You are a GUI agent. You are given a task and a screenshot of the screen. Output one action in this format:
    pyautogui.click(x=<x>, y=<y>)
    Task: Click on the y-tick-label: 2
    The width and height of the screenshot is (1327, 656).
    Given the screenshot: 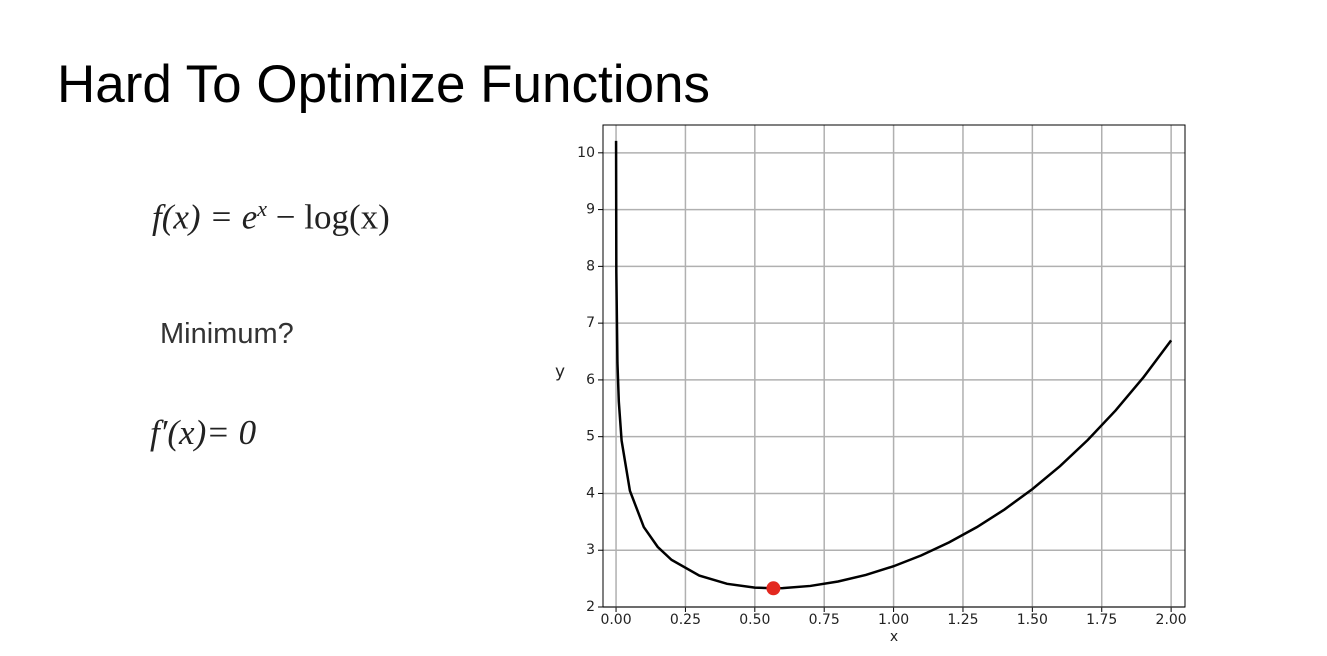 What is the action you would take?
    pyautogui.click(x=590, y=607)
    